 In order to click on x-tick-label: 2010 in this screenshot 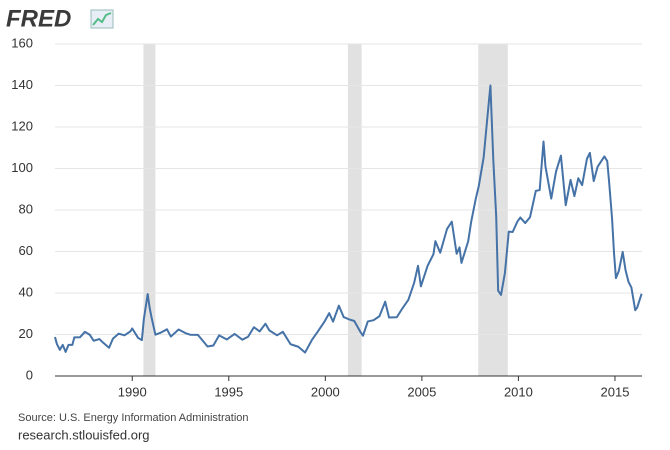, I will do `click(518, 391)`.